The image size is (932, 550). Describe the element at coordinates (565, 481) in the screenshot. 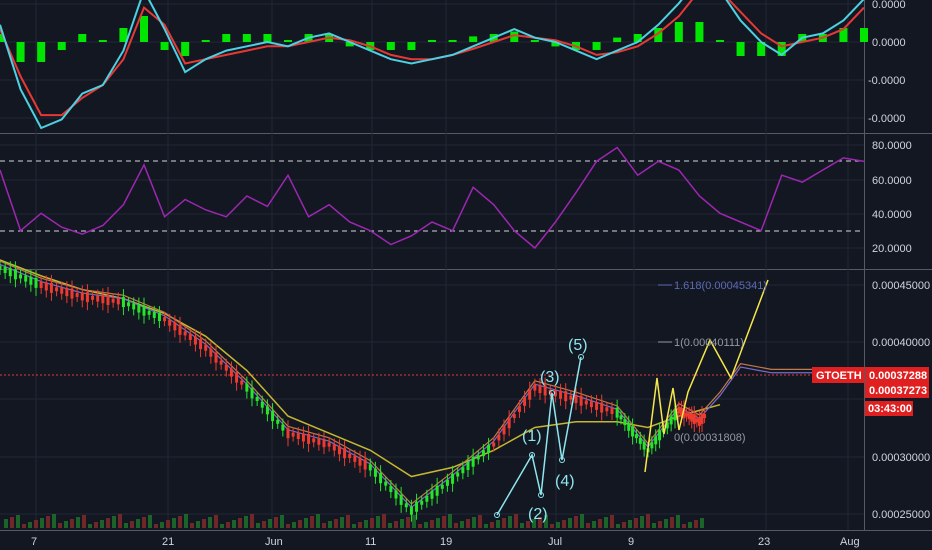

I see `wave-label-4: (4)` at that location.